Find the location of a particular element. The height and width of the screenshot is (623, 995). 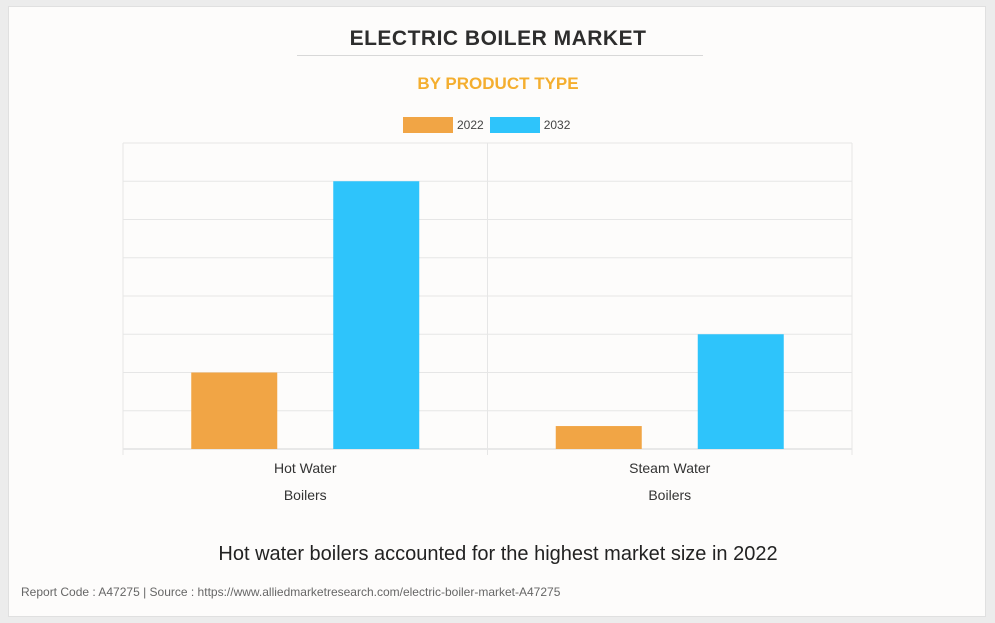

legend-item-2032: 2032 is located at coordinates (533, 124).